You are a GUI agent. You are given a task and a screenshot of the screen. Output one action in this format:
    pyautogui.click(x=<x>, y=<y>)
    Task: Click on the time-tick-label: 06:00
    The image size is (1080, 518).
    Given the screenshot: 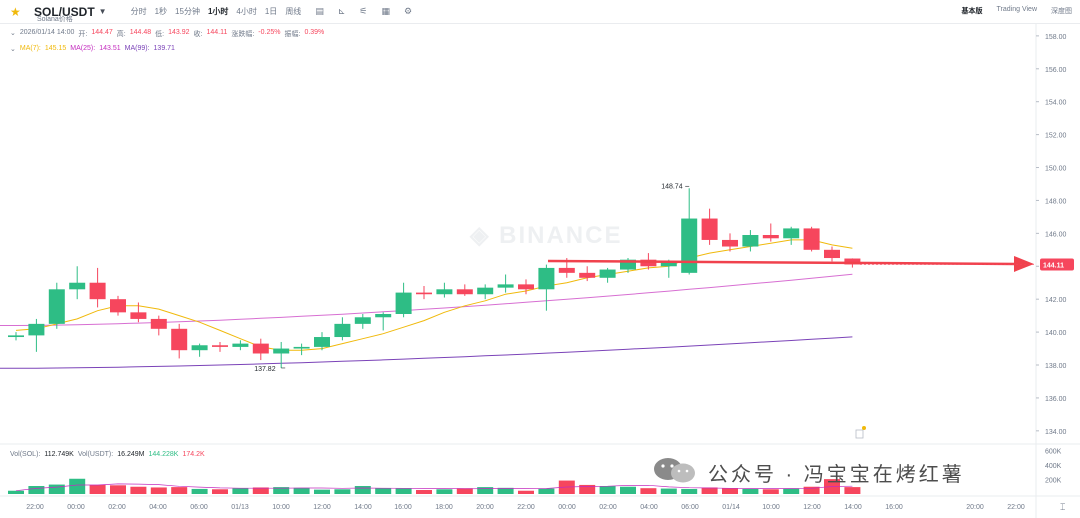 What is the action you would take?
    pyautogui.click(x=690, y=507)
    